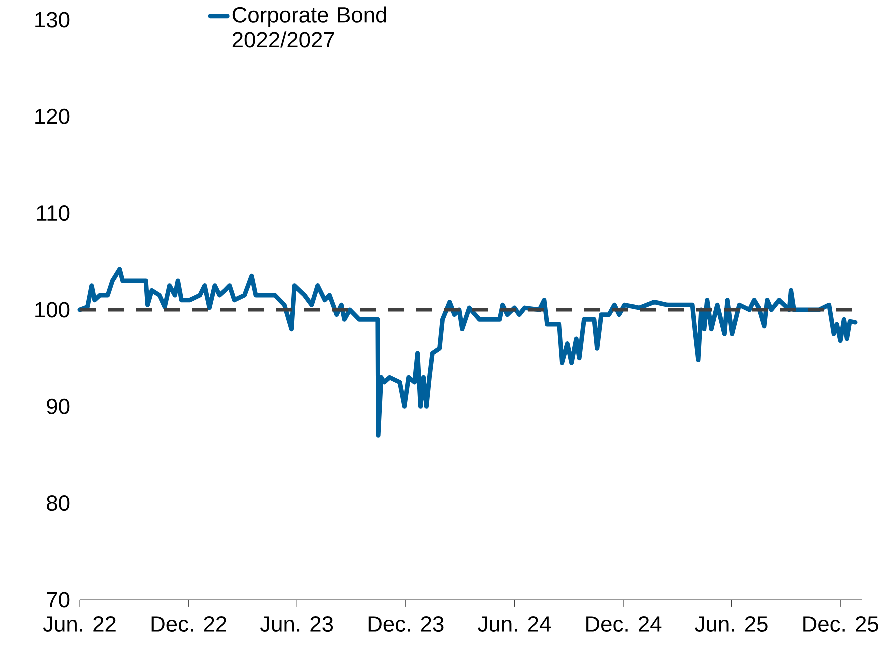  I want to click on x-tick-label: Dec. 23, so click(406, 624).